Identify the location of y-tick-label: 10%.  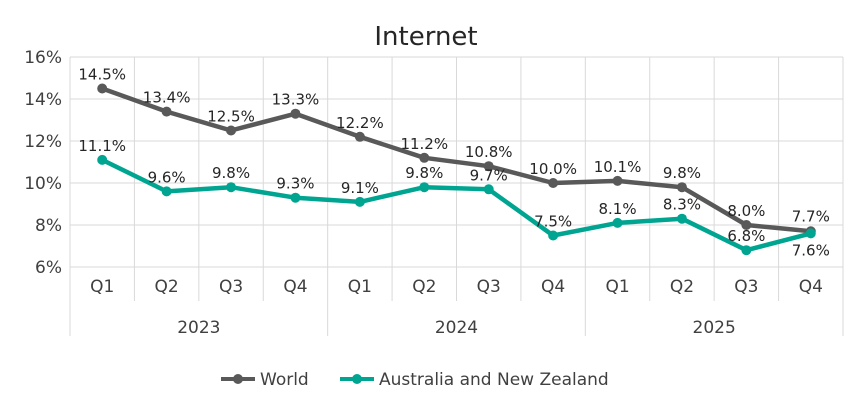
(43, 184).